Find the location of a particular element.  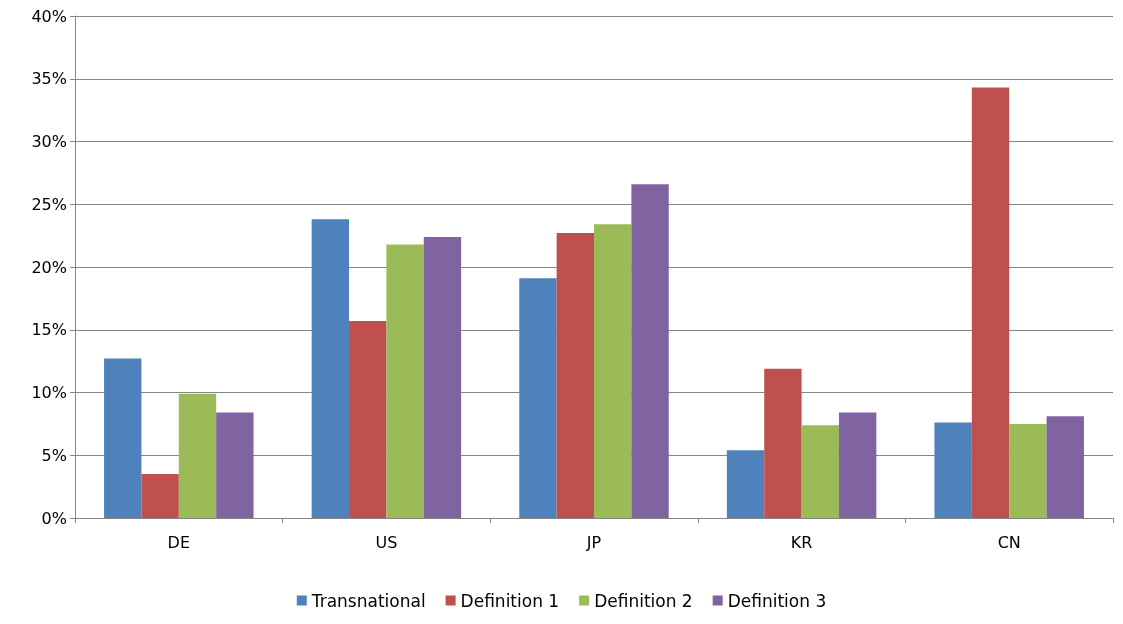

legend-label: Definition 3 is located at coordinates (777, 600).